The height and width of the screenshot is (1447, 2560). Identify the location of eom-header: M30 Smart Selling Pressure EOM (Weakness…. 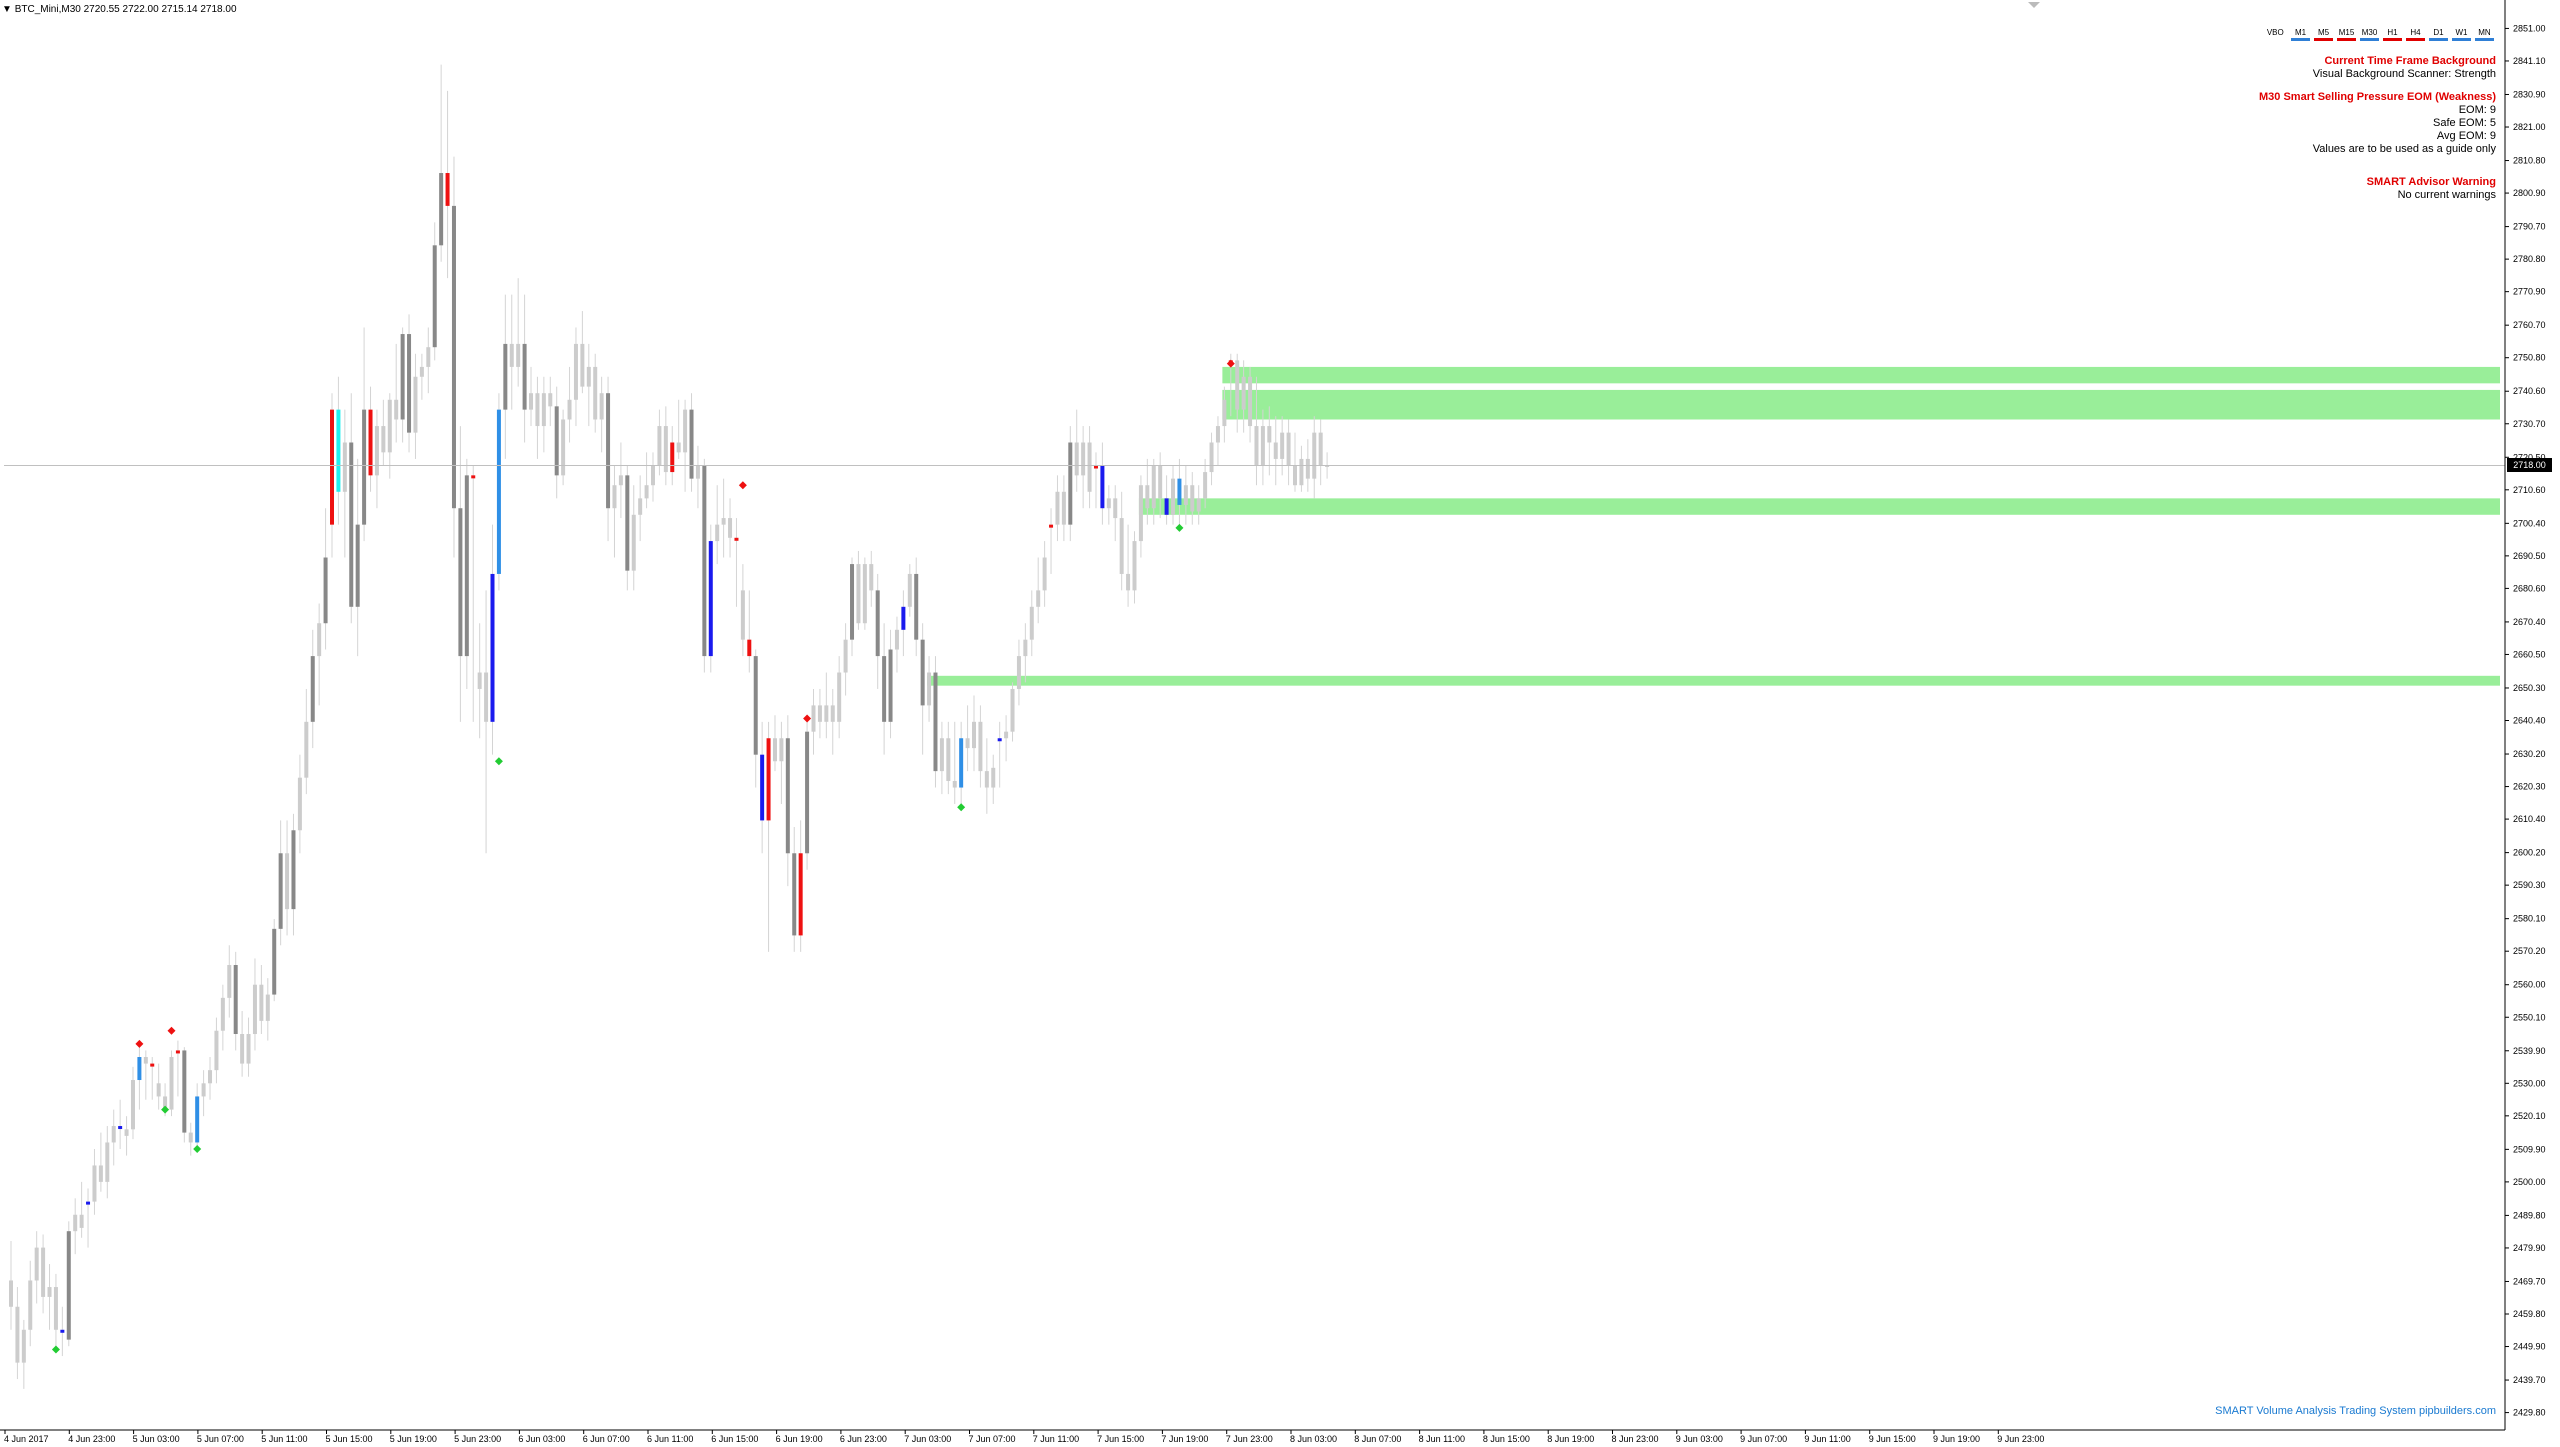
(2377, 97).